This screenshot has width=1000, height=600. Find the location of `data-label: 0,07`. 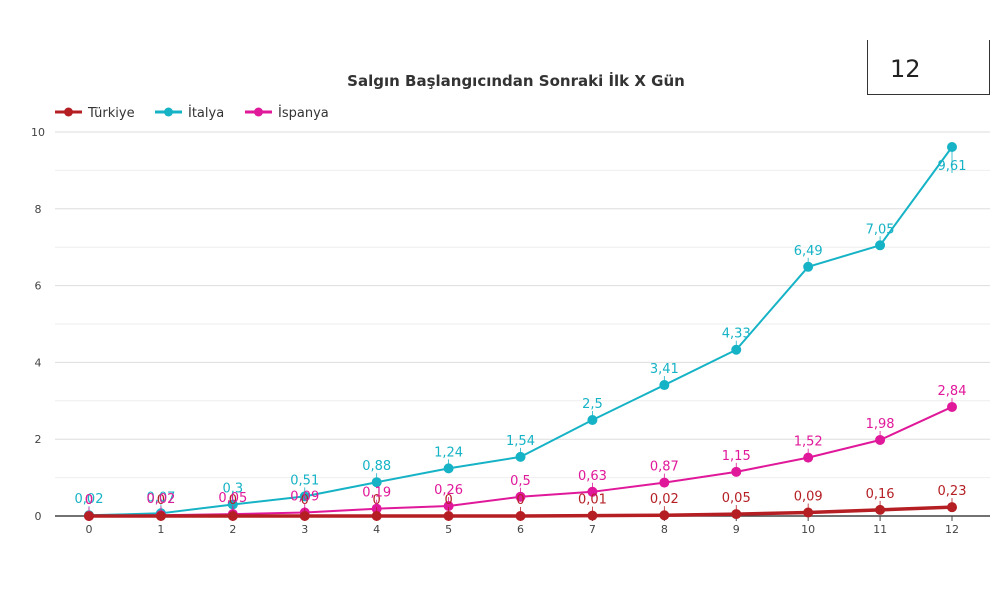

data-label: 0,07 is located at coordinates (160, 497).